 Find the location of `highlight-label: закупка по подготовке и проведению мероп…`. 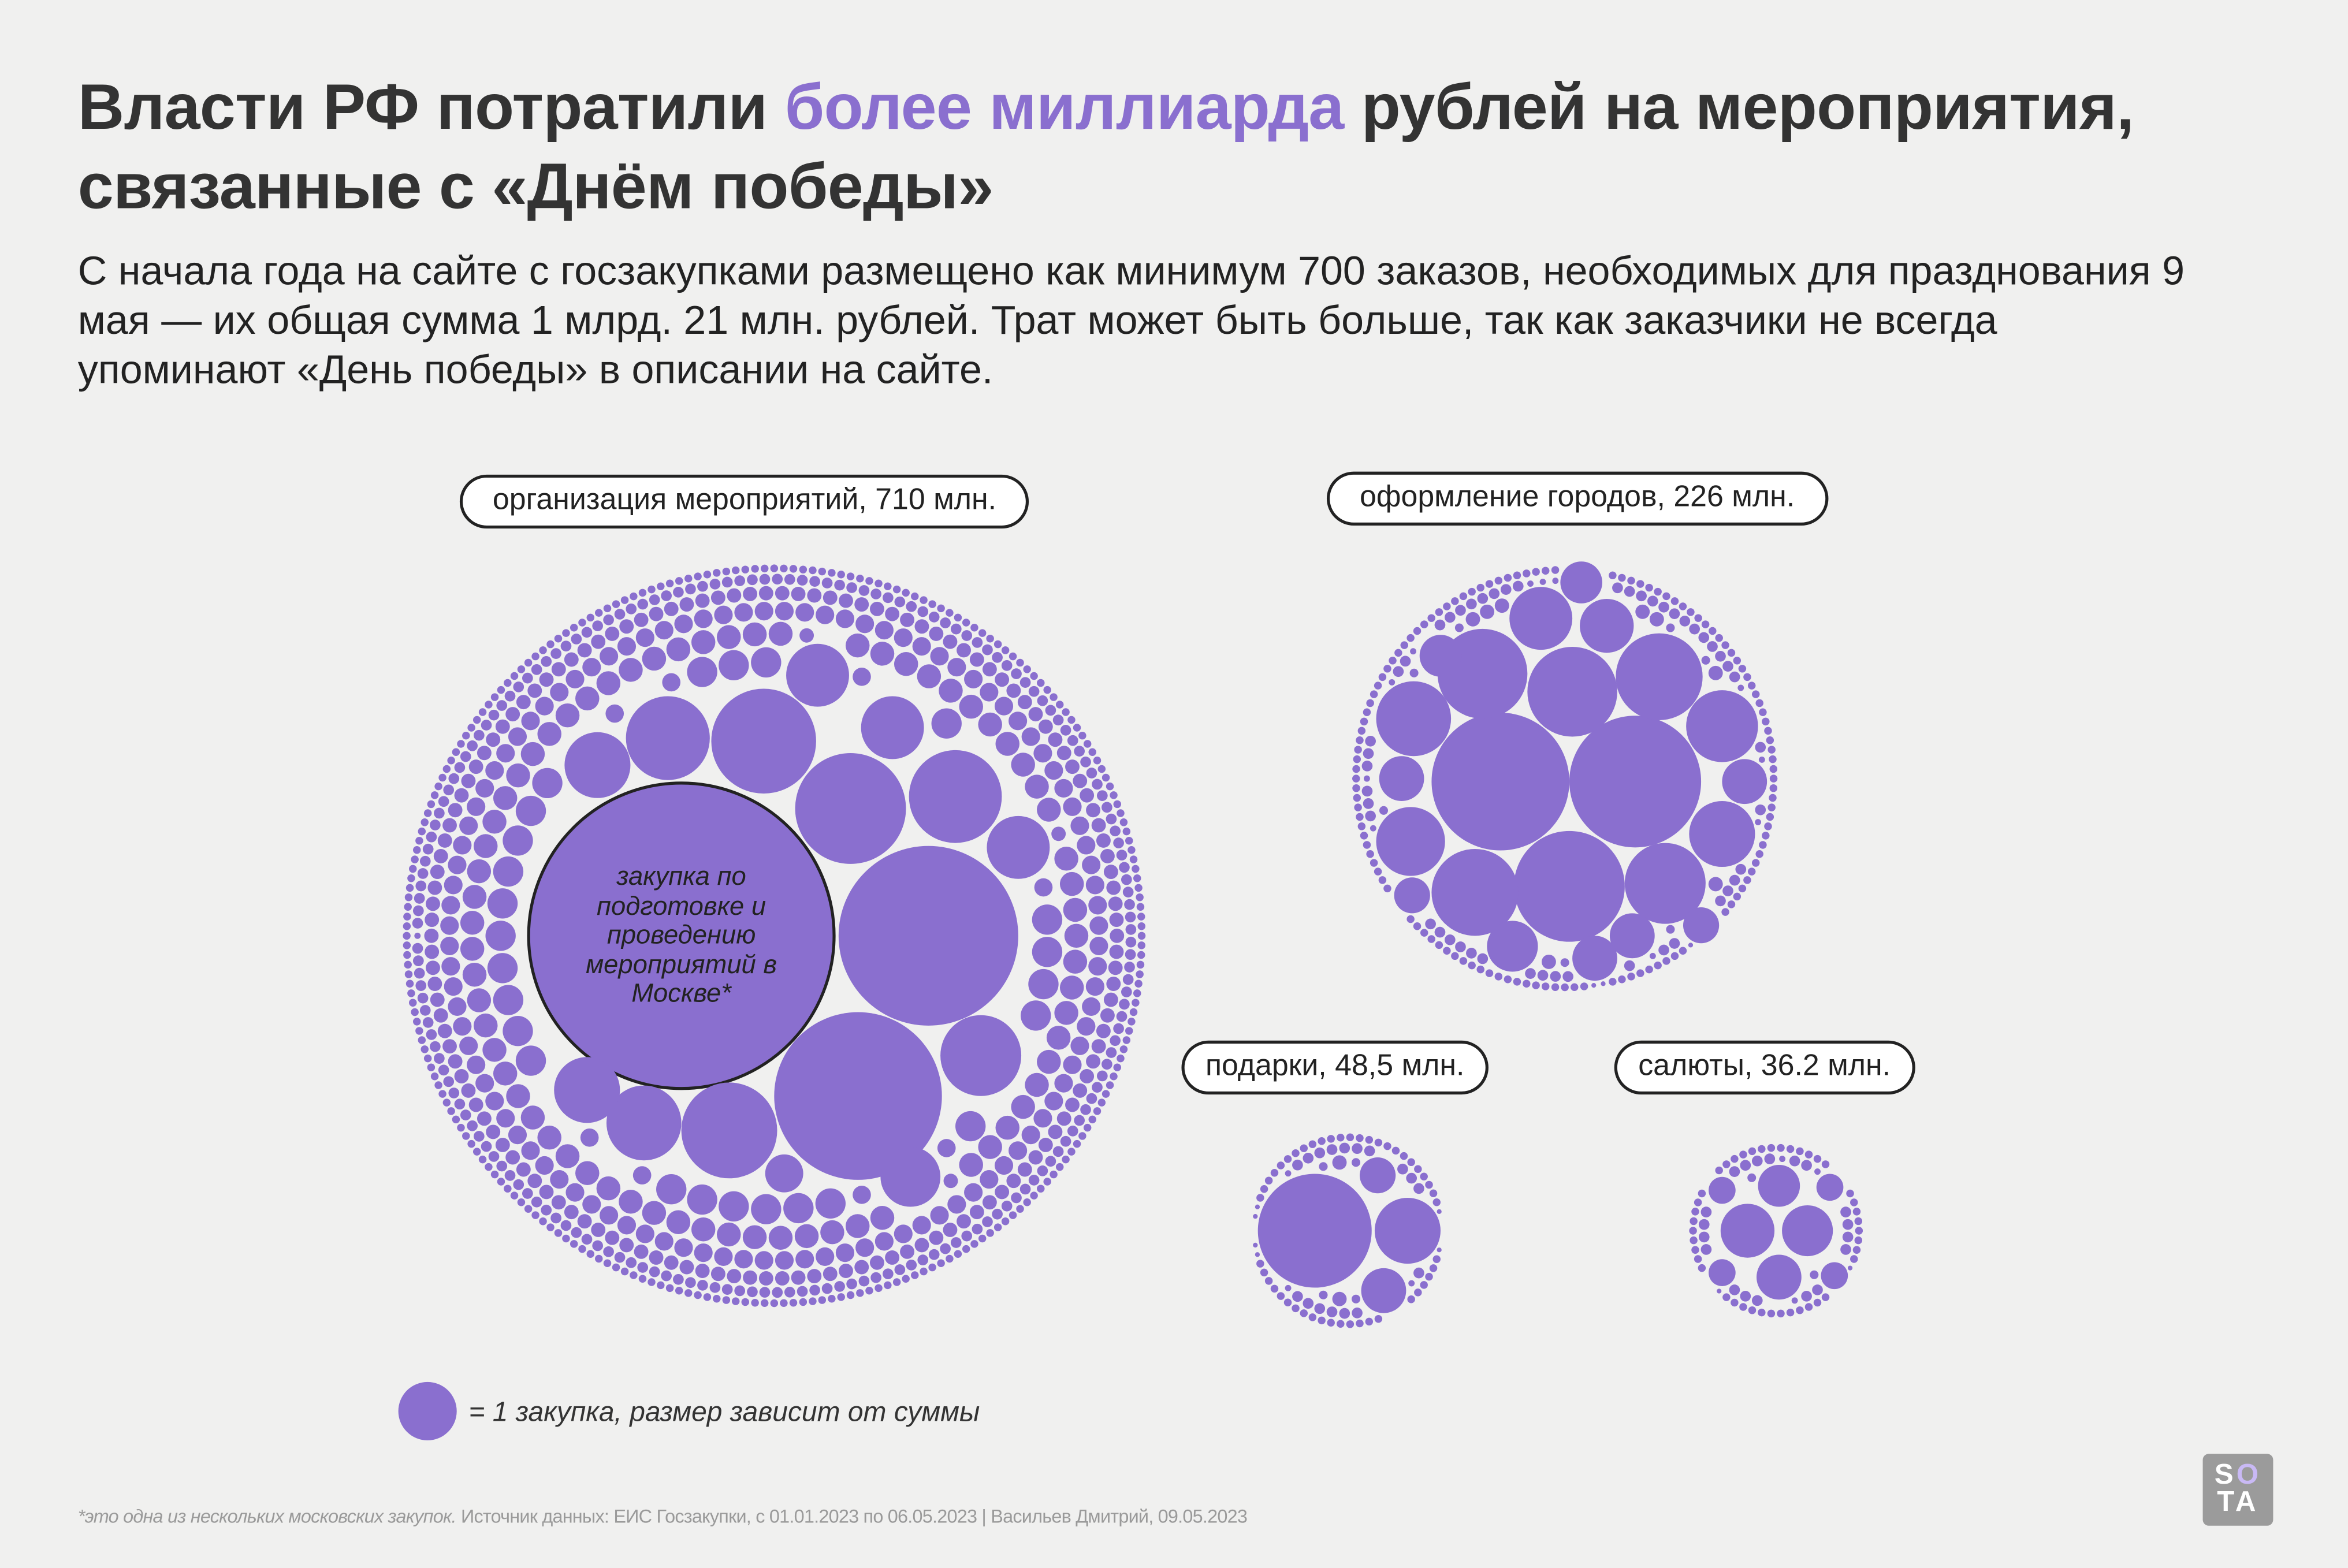

highlight-label: закупка по подготовке и проведению мероп… is located at coordinates (681, 934).